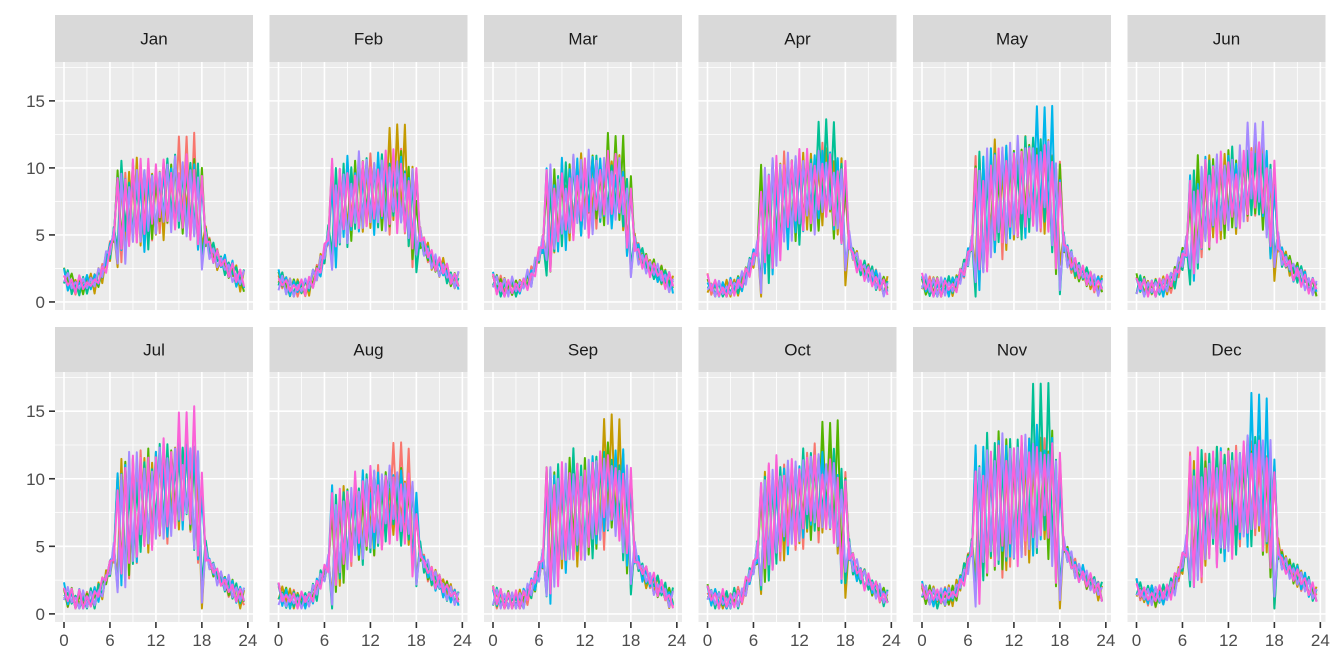  I want to click on facet-panel-jan: Jan 0 5 10 15, so click(139, 163).